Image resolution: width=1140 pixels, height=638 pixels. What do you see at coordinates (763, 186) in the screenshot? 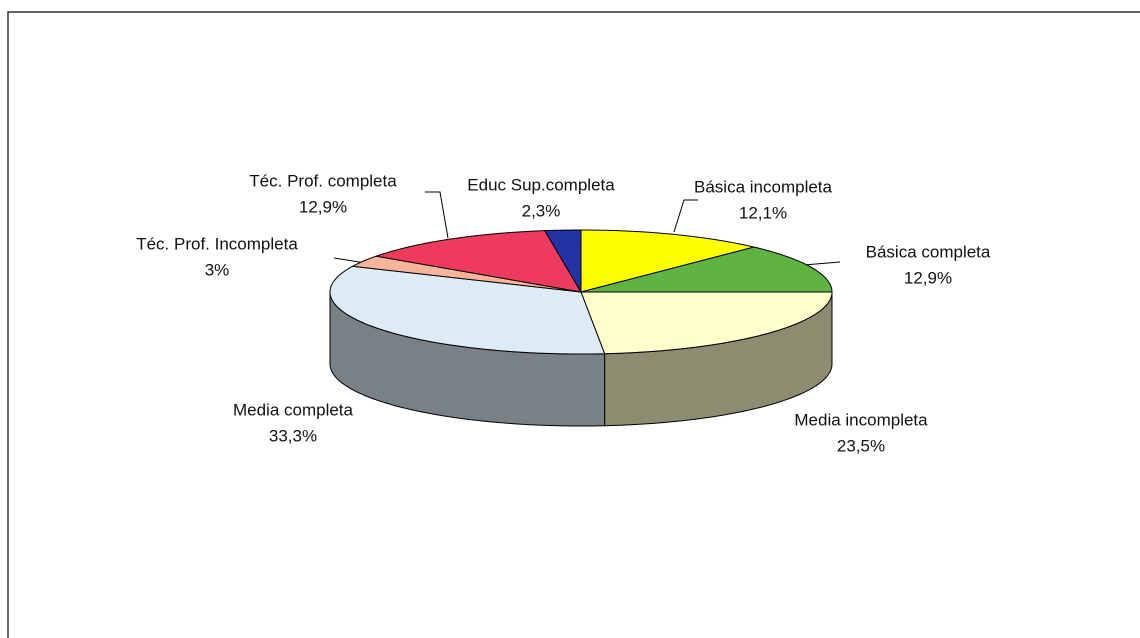
I see `slice-label: Básica incompleta` at bounding box center [763, 186].